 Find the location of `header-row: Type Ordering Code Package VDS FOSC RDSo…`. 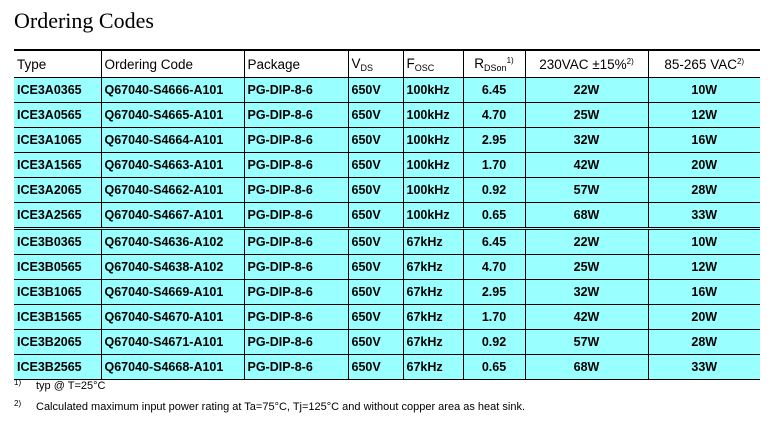

header-row: Type Ordering Code Package VDS FOSC RDSo… is located at coordinates (387, 63).